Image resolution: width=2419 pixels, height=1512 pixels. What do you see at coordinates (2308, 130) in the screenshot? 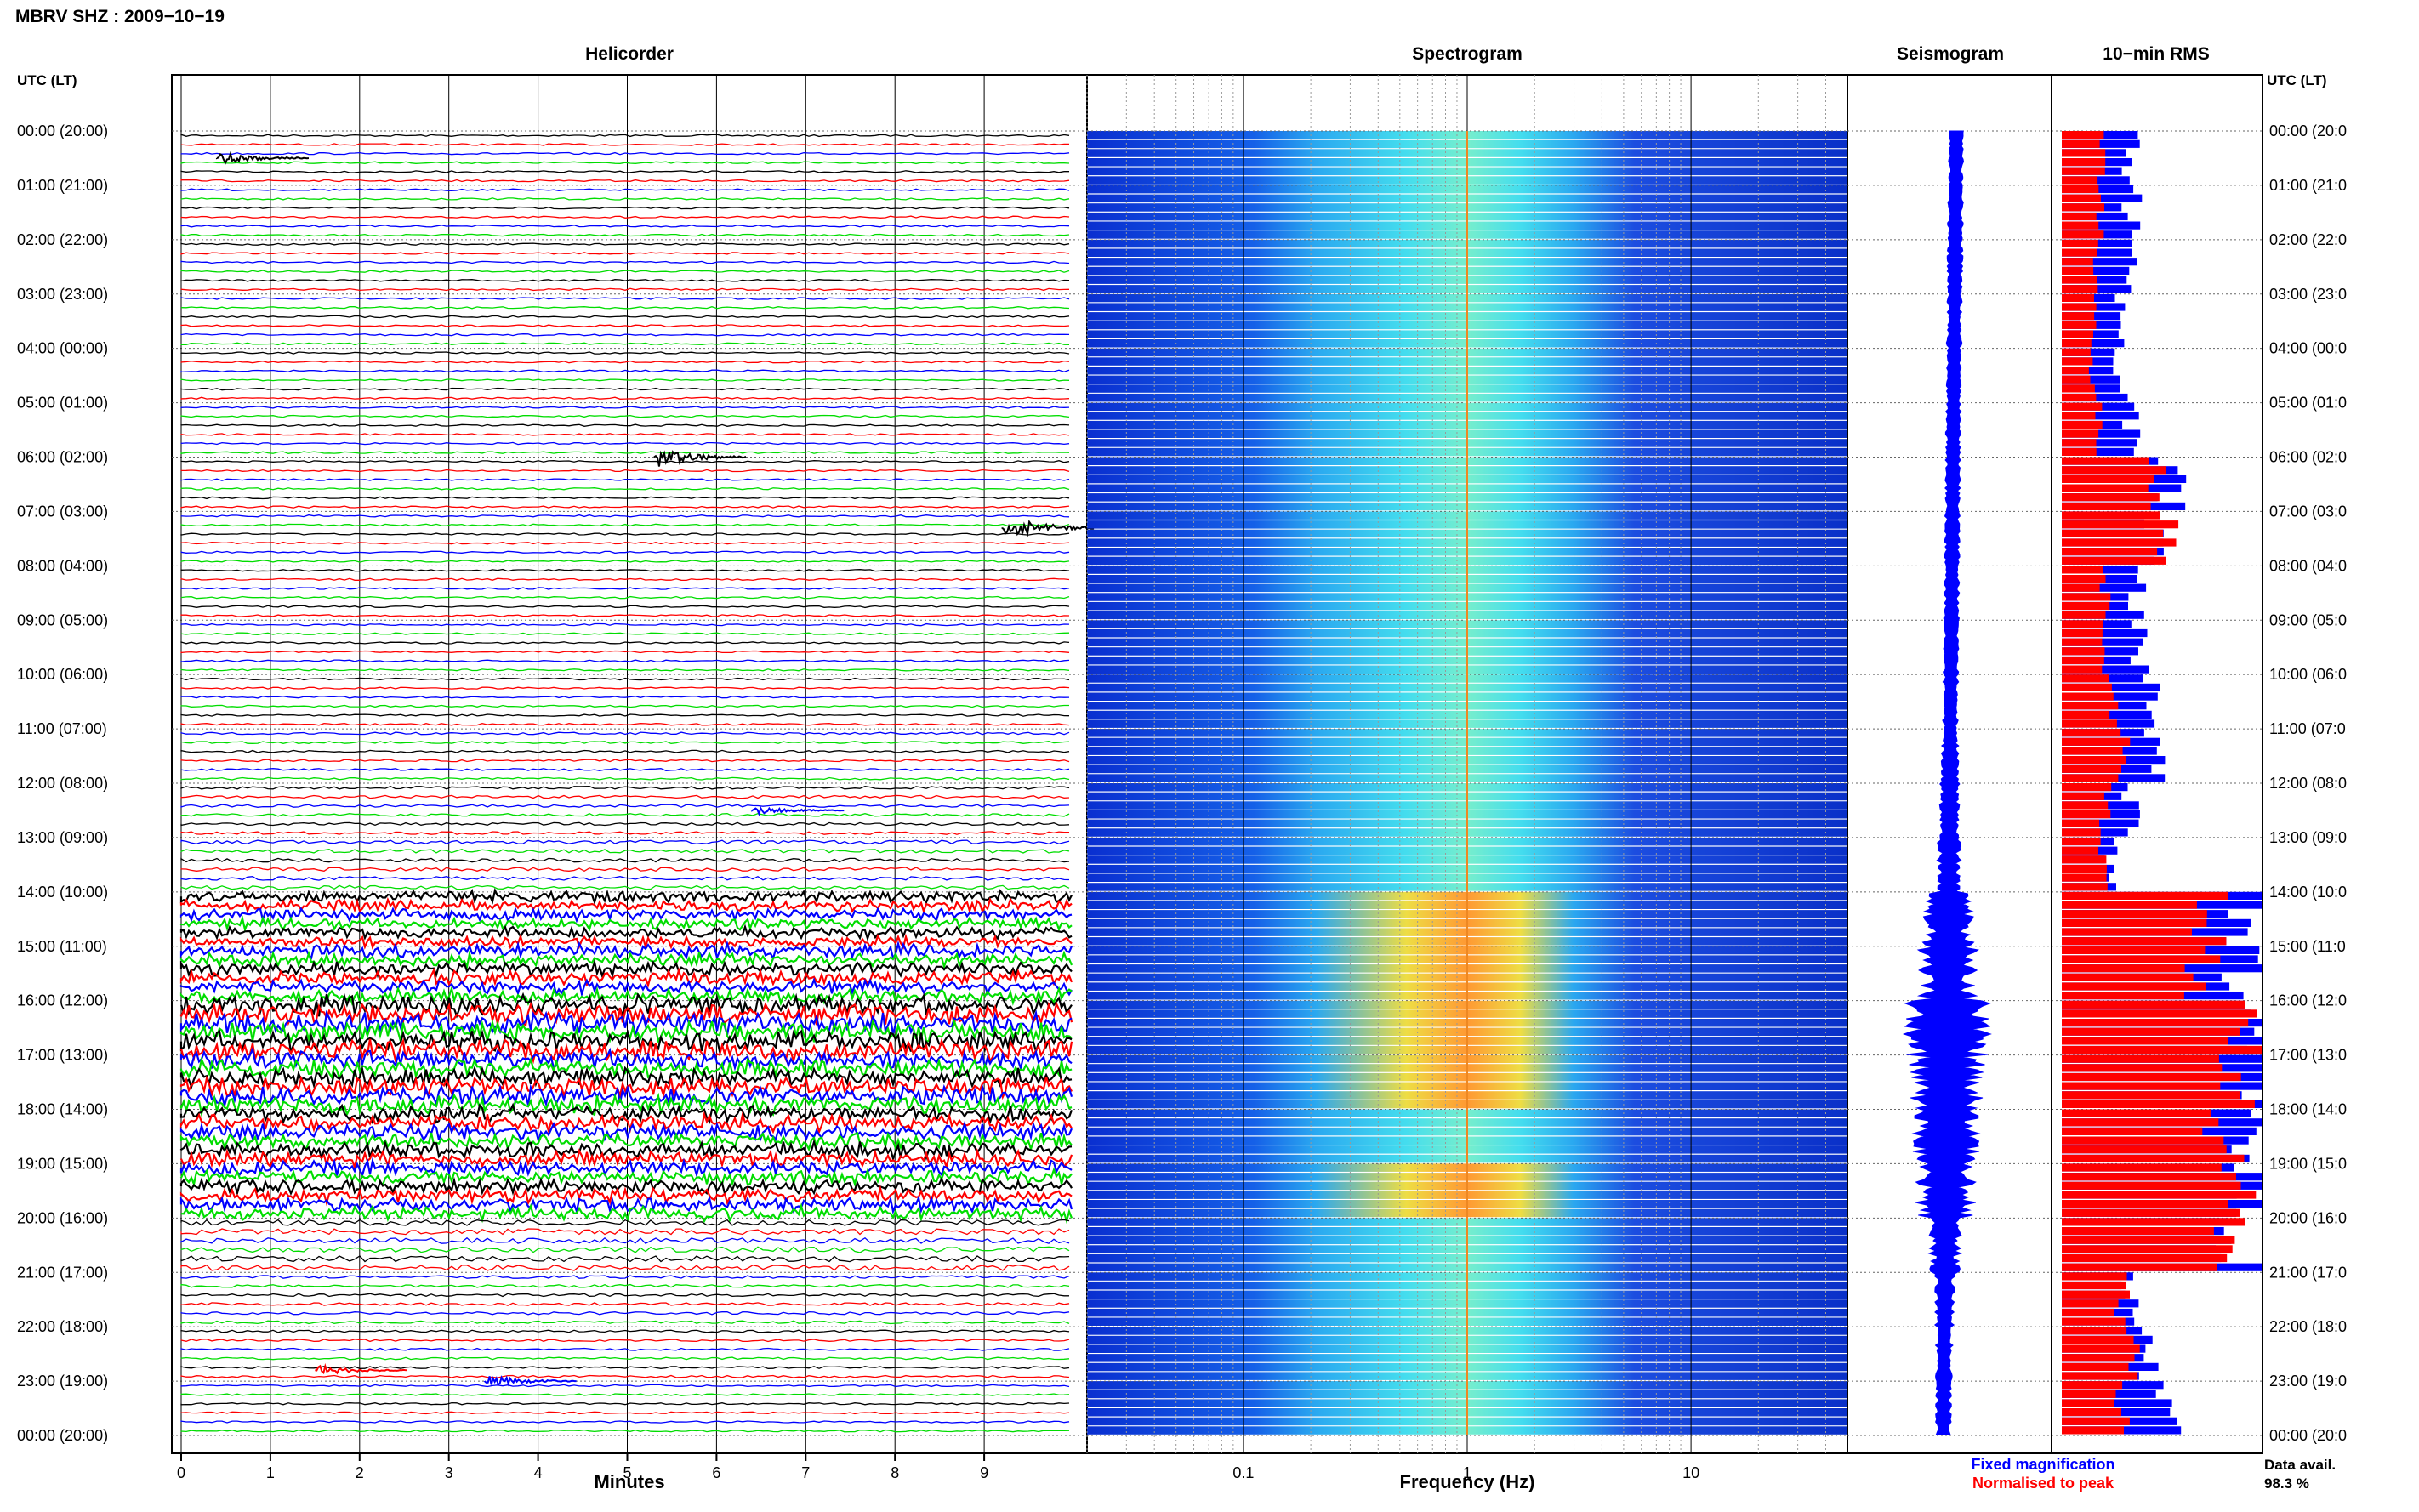
I see `hour-label-right: 00:00 (20:0` at bounding box center [2308, 130].